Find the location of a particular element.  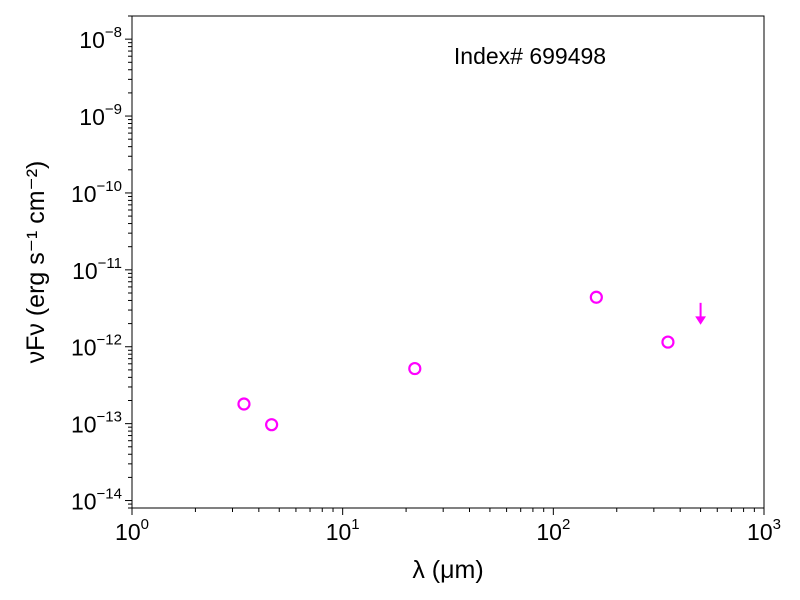

x-tick-label: 10² is located at coordinates (553, 530).